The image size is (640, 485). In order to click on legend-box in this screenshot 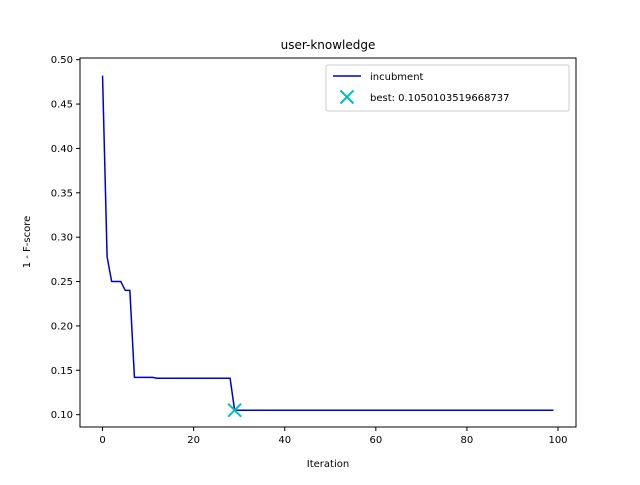, I will do `click(447, 88)`.